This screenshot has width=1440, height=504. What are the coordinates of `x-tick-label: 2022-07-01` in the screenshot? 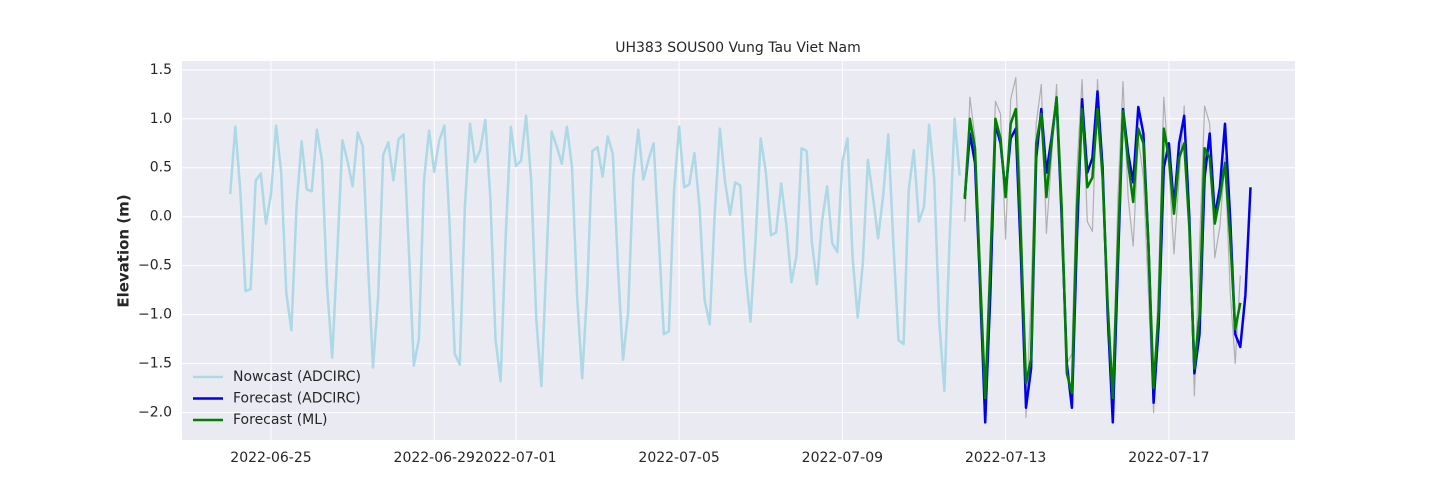 It's located at (515, 458).